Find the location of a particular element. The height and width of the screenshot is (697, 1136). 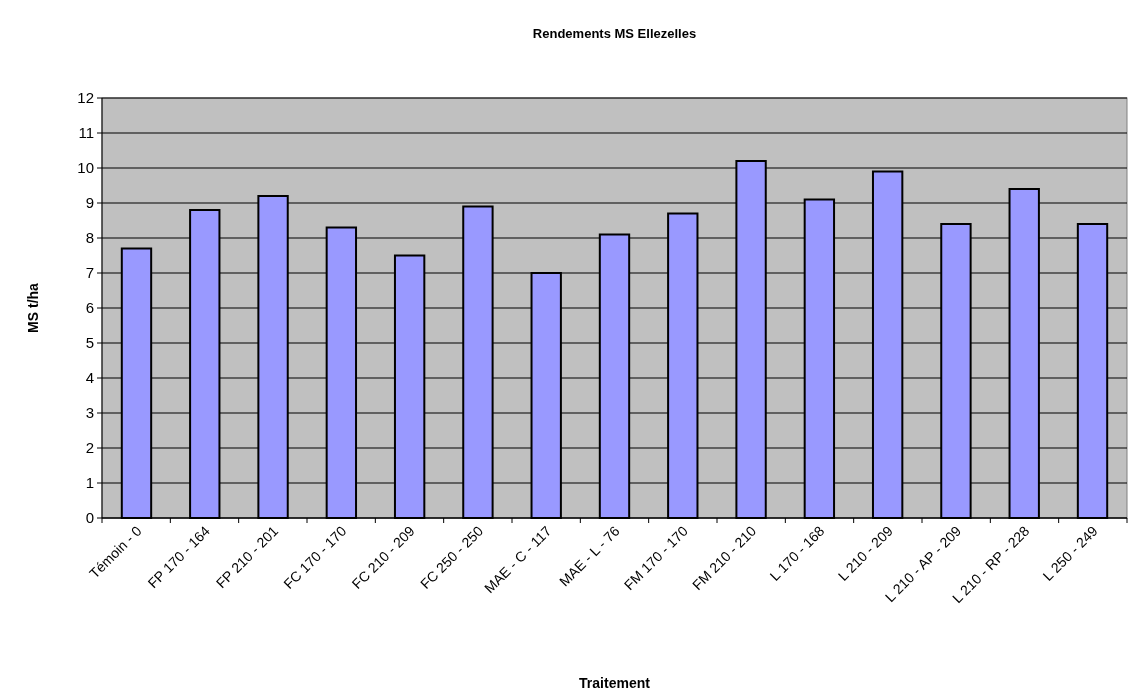

y-tick-label: 7 is located at coordinates (89, 273).